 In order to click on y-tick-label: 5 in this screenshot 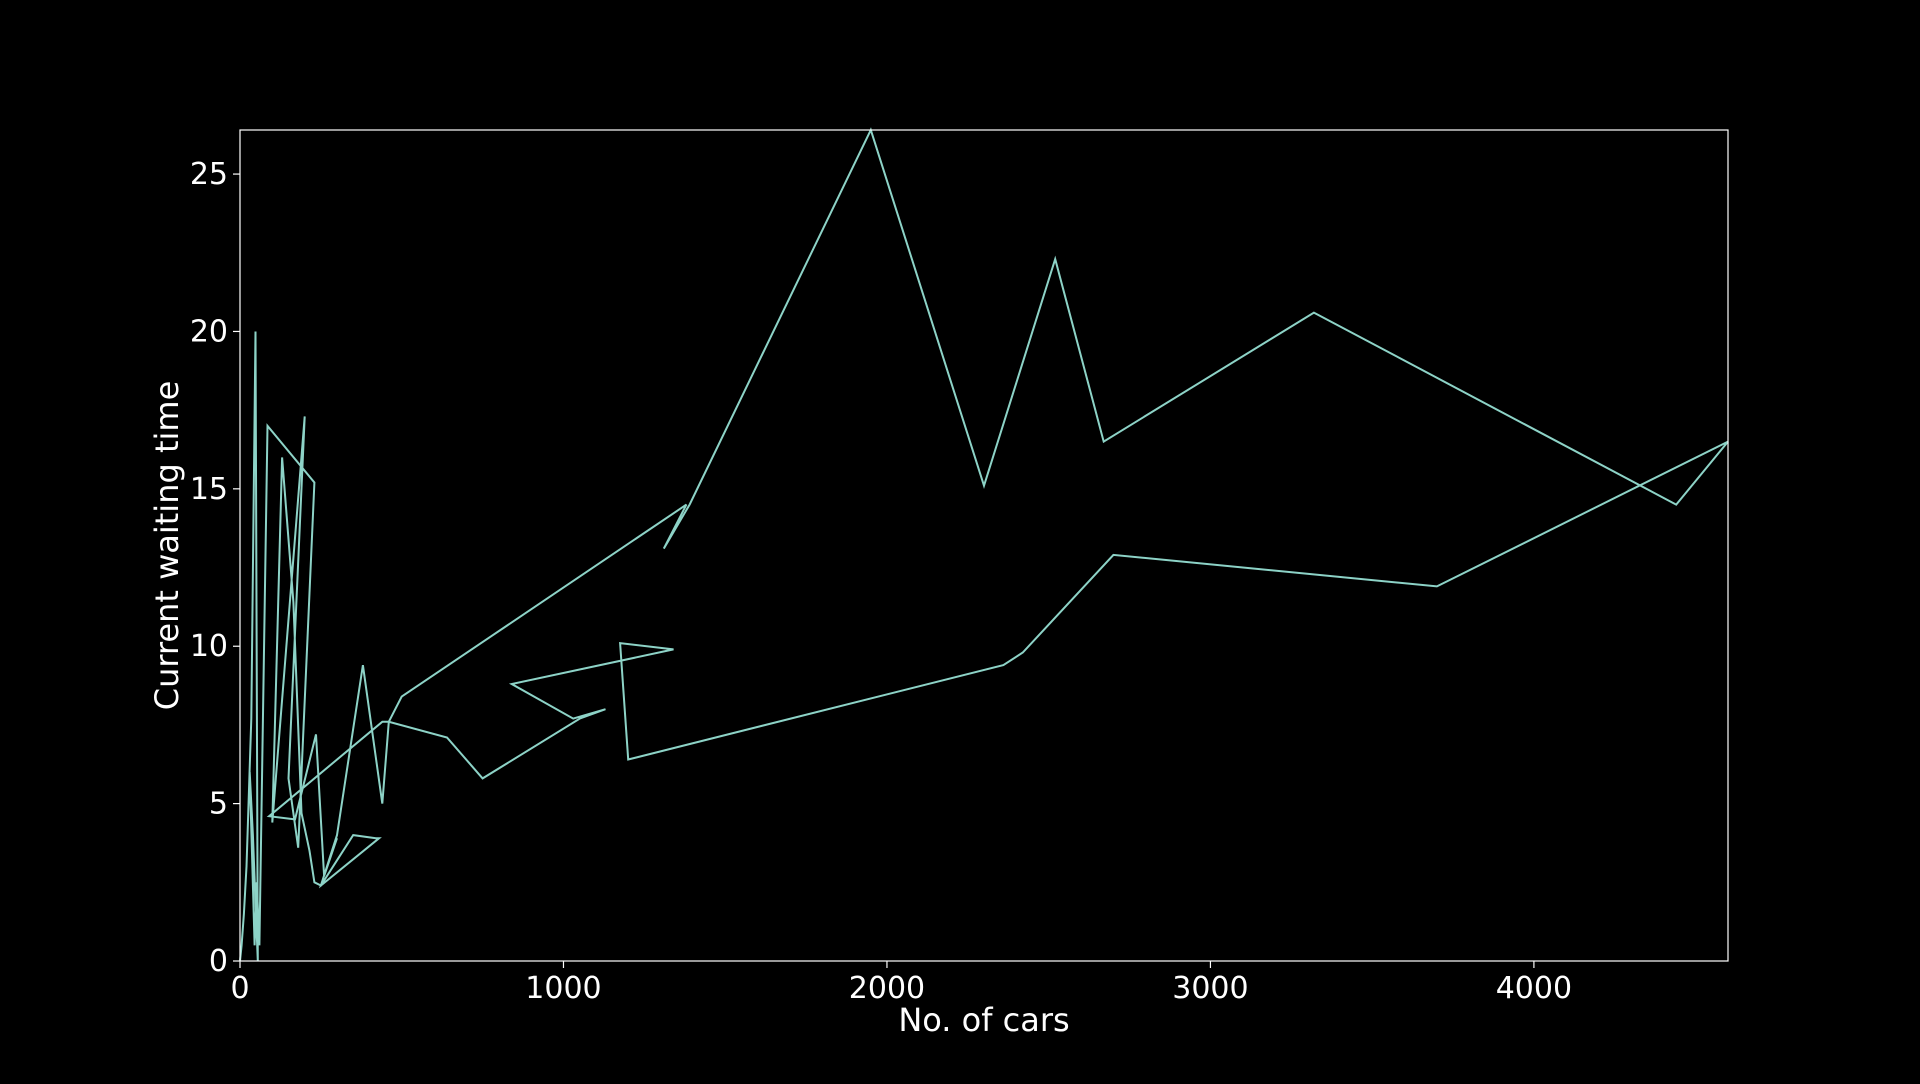, I will do `click(218, 804)`.